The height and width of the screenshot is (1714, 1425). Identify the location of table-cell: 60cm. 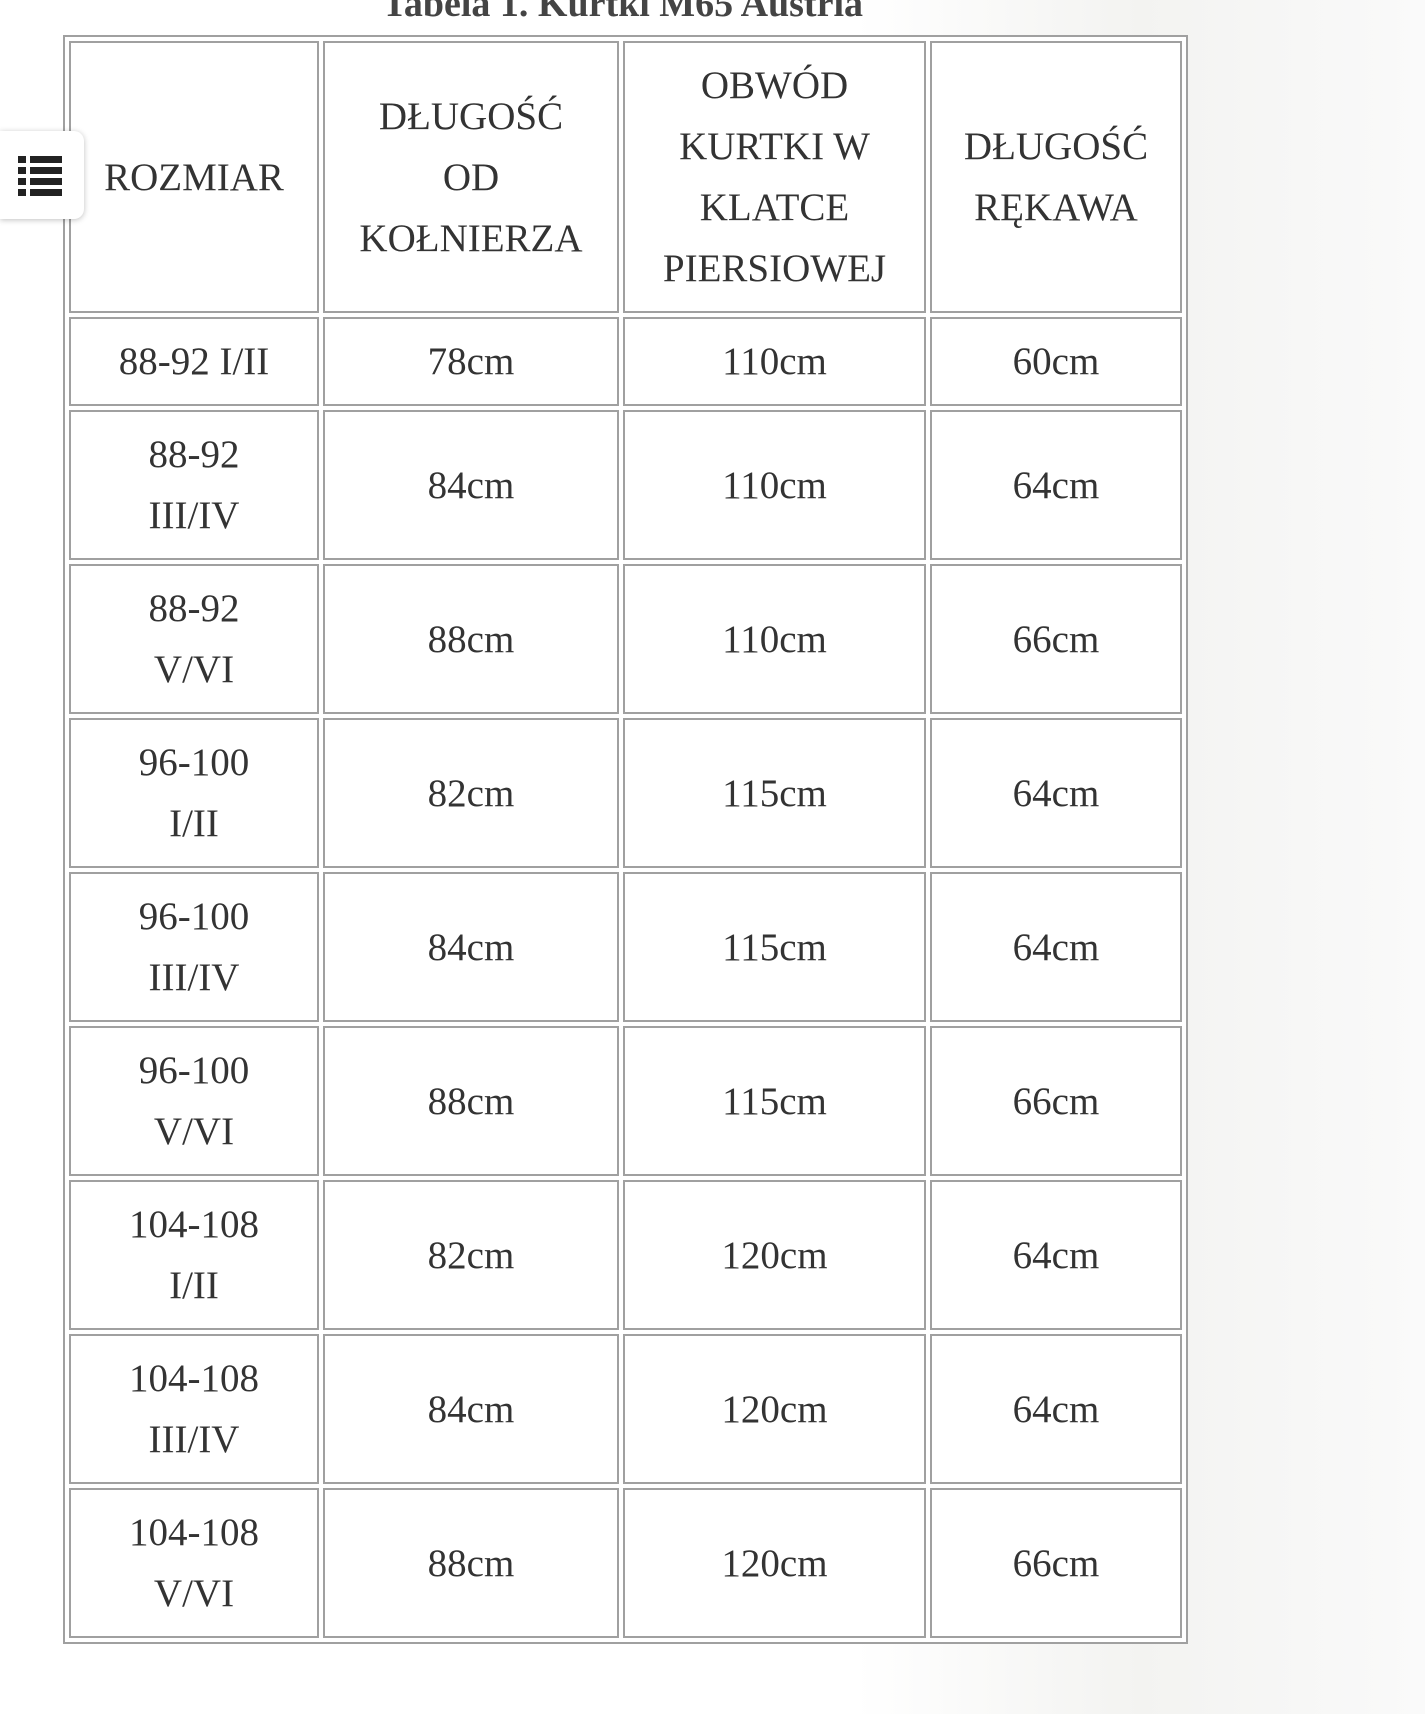
(1056, 361).